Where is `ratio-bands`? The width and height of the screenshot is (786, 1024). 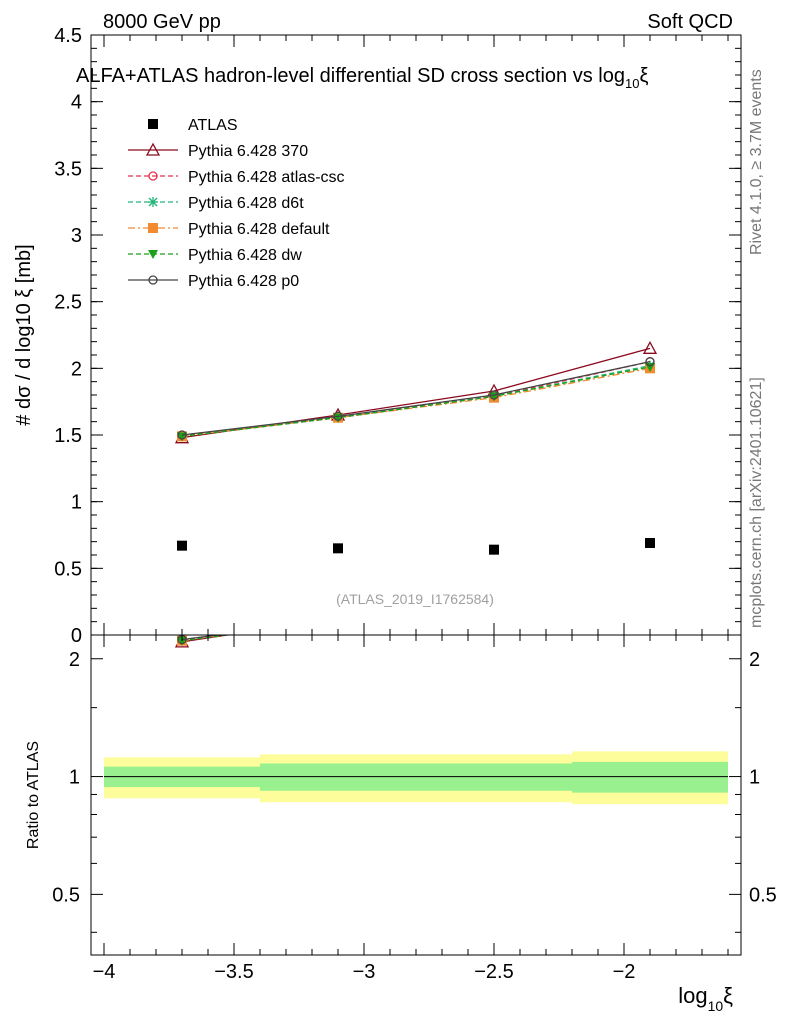
ratio-bands is located at coordinates (416, 778).